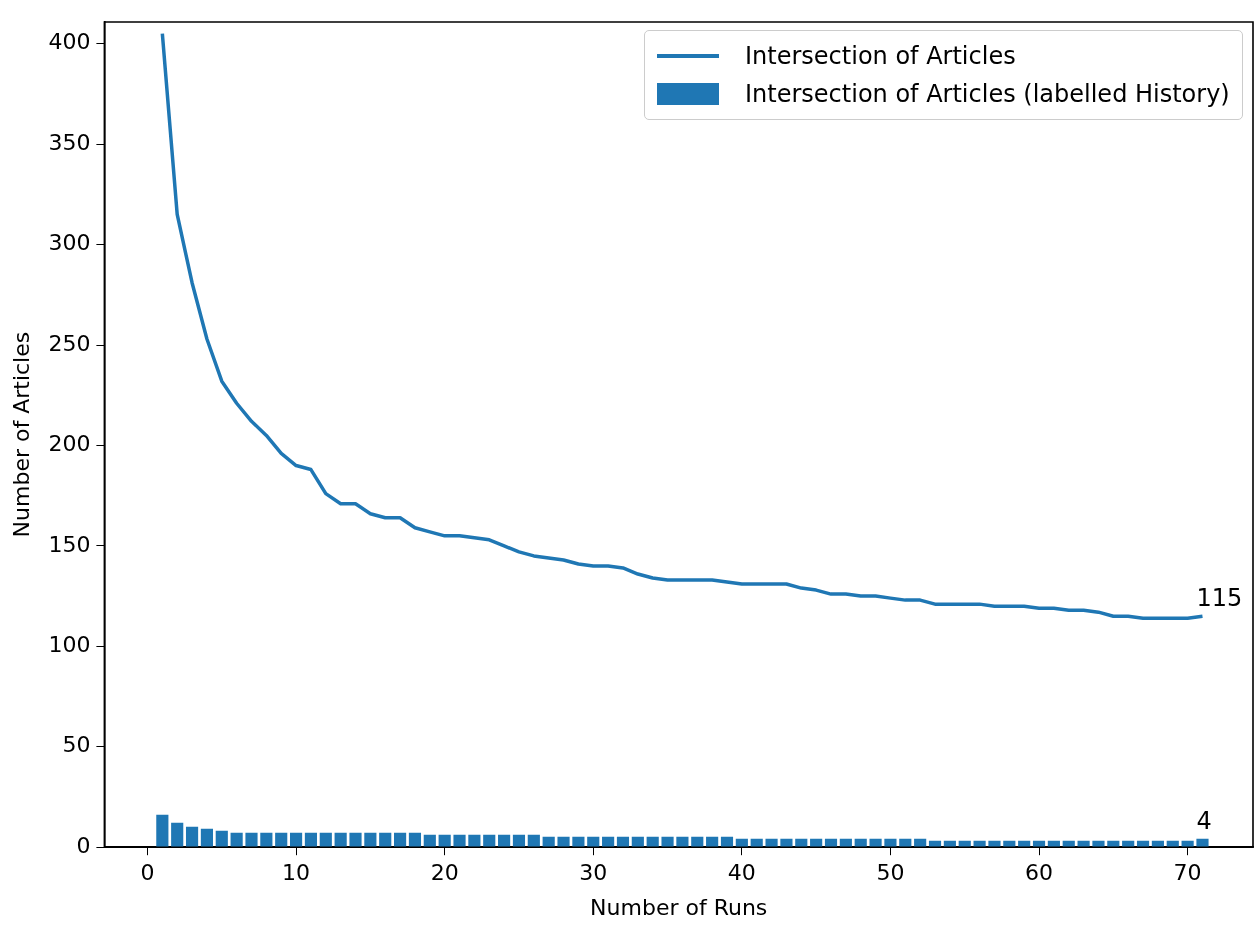 The image size is (1255, 930). I want to click on x-tick-label: 50, so click(890, 873).